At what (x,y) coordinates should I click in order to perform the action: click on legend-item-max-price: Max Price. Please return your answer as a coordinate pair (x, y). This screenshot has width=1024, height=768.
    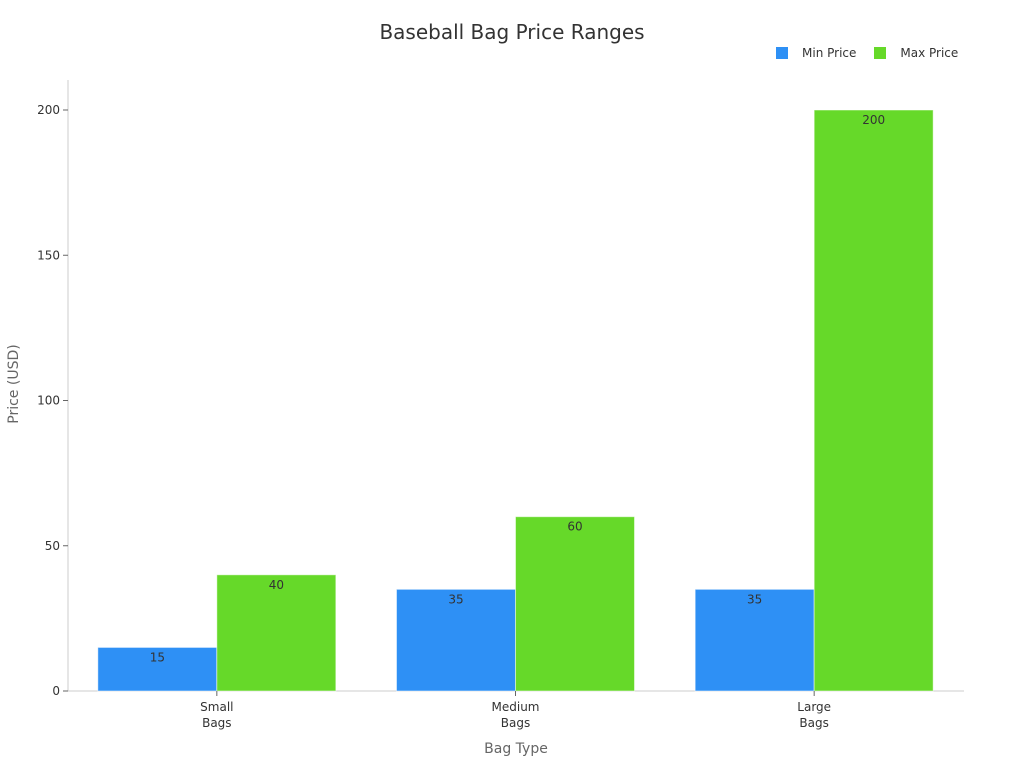
    Looking at the image, I should click on (916, 53).